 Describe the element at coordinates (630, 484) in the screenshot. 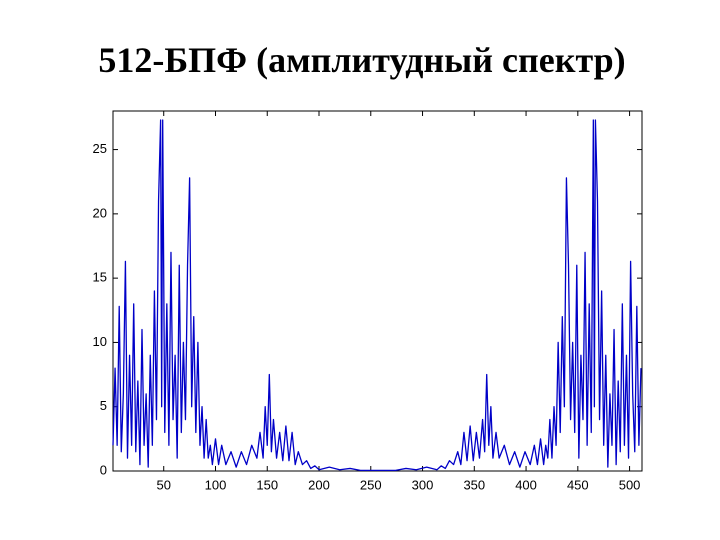

I see `x-tick-label: 500` at that location.